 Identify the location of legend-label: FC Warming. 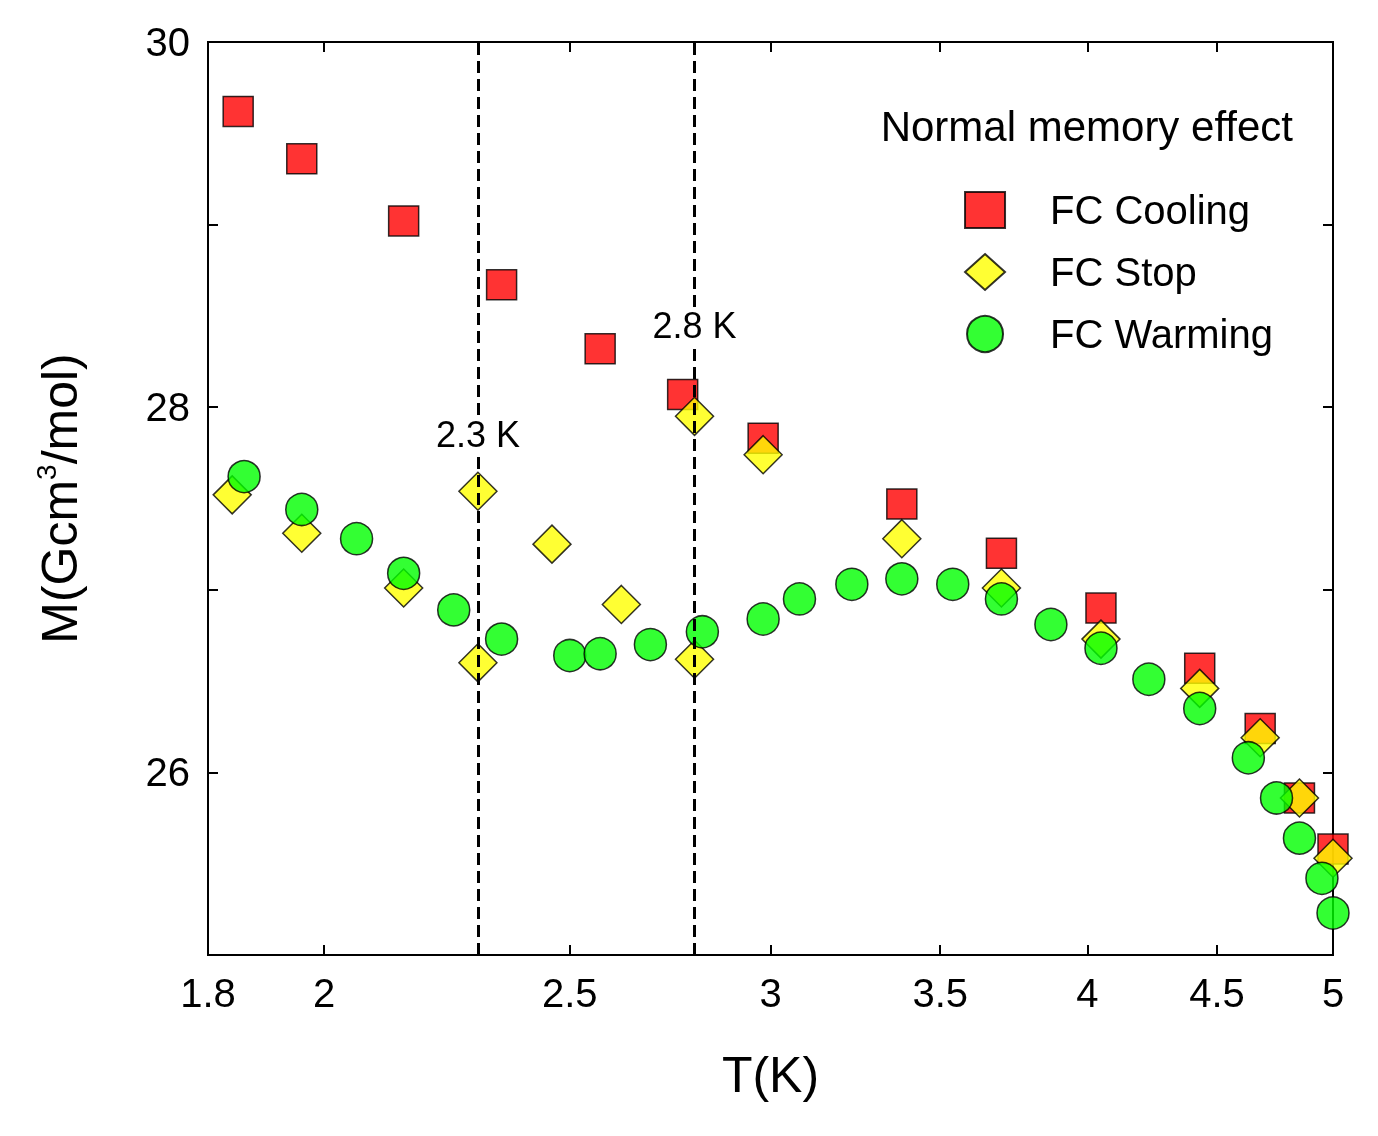
(1161, 334).